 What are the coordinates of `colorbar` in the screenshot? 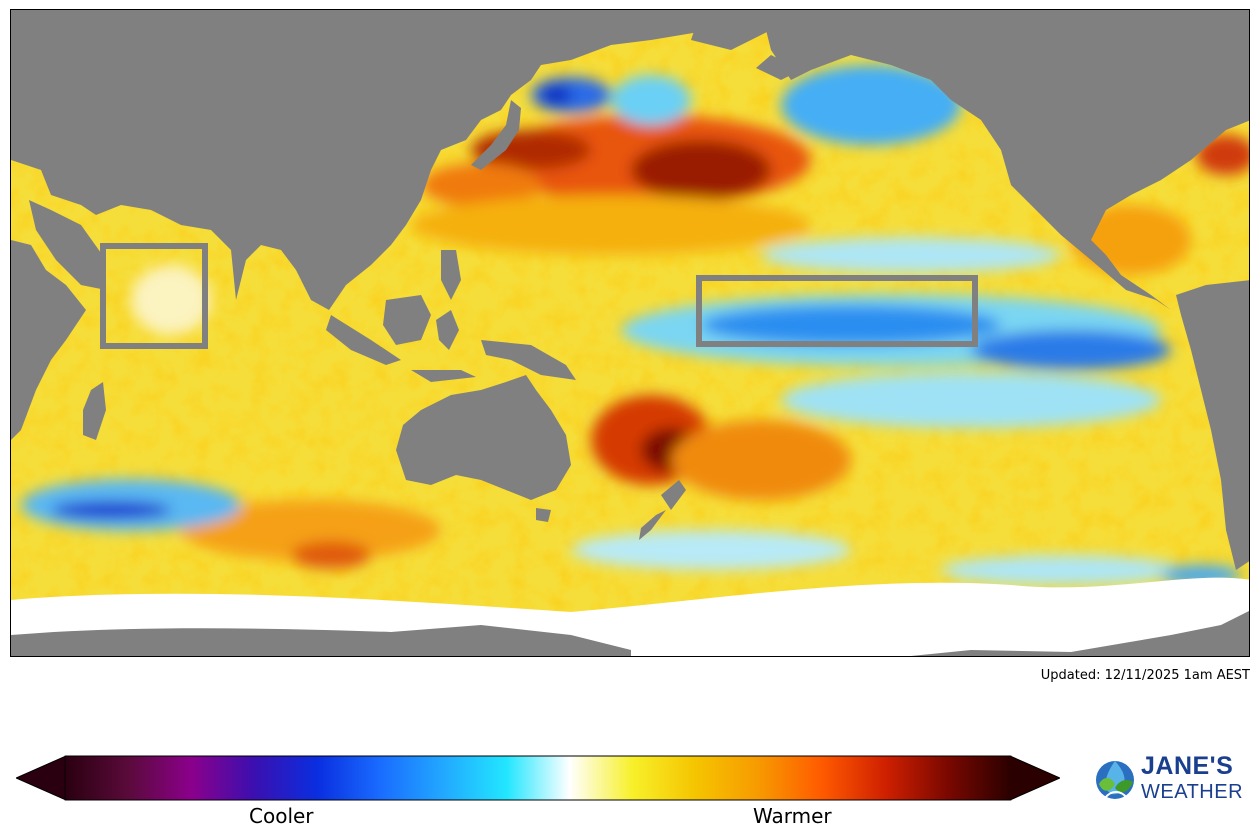 It's located at (538, 778).